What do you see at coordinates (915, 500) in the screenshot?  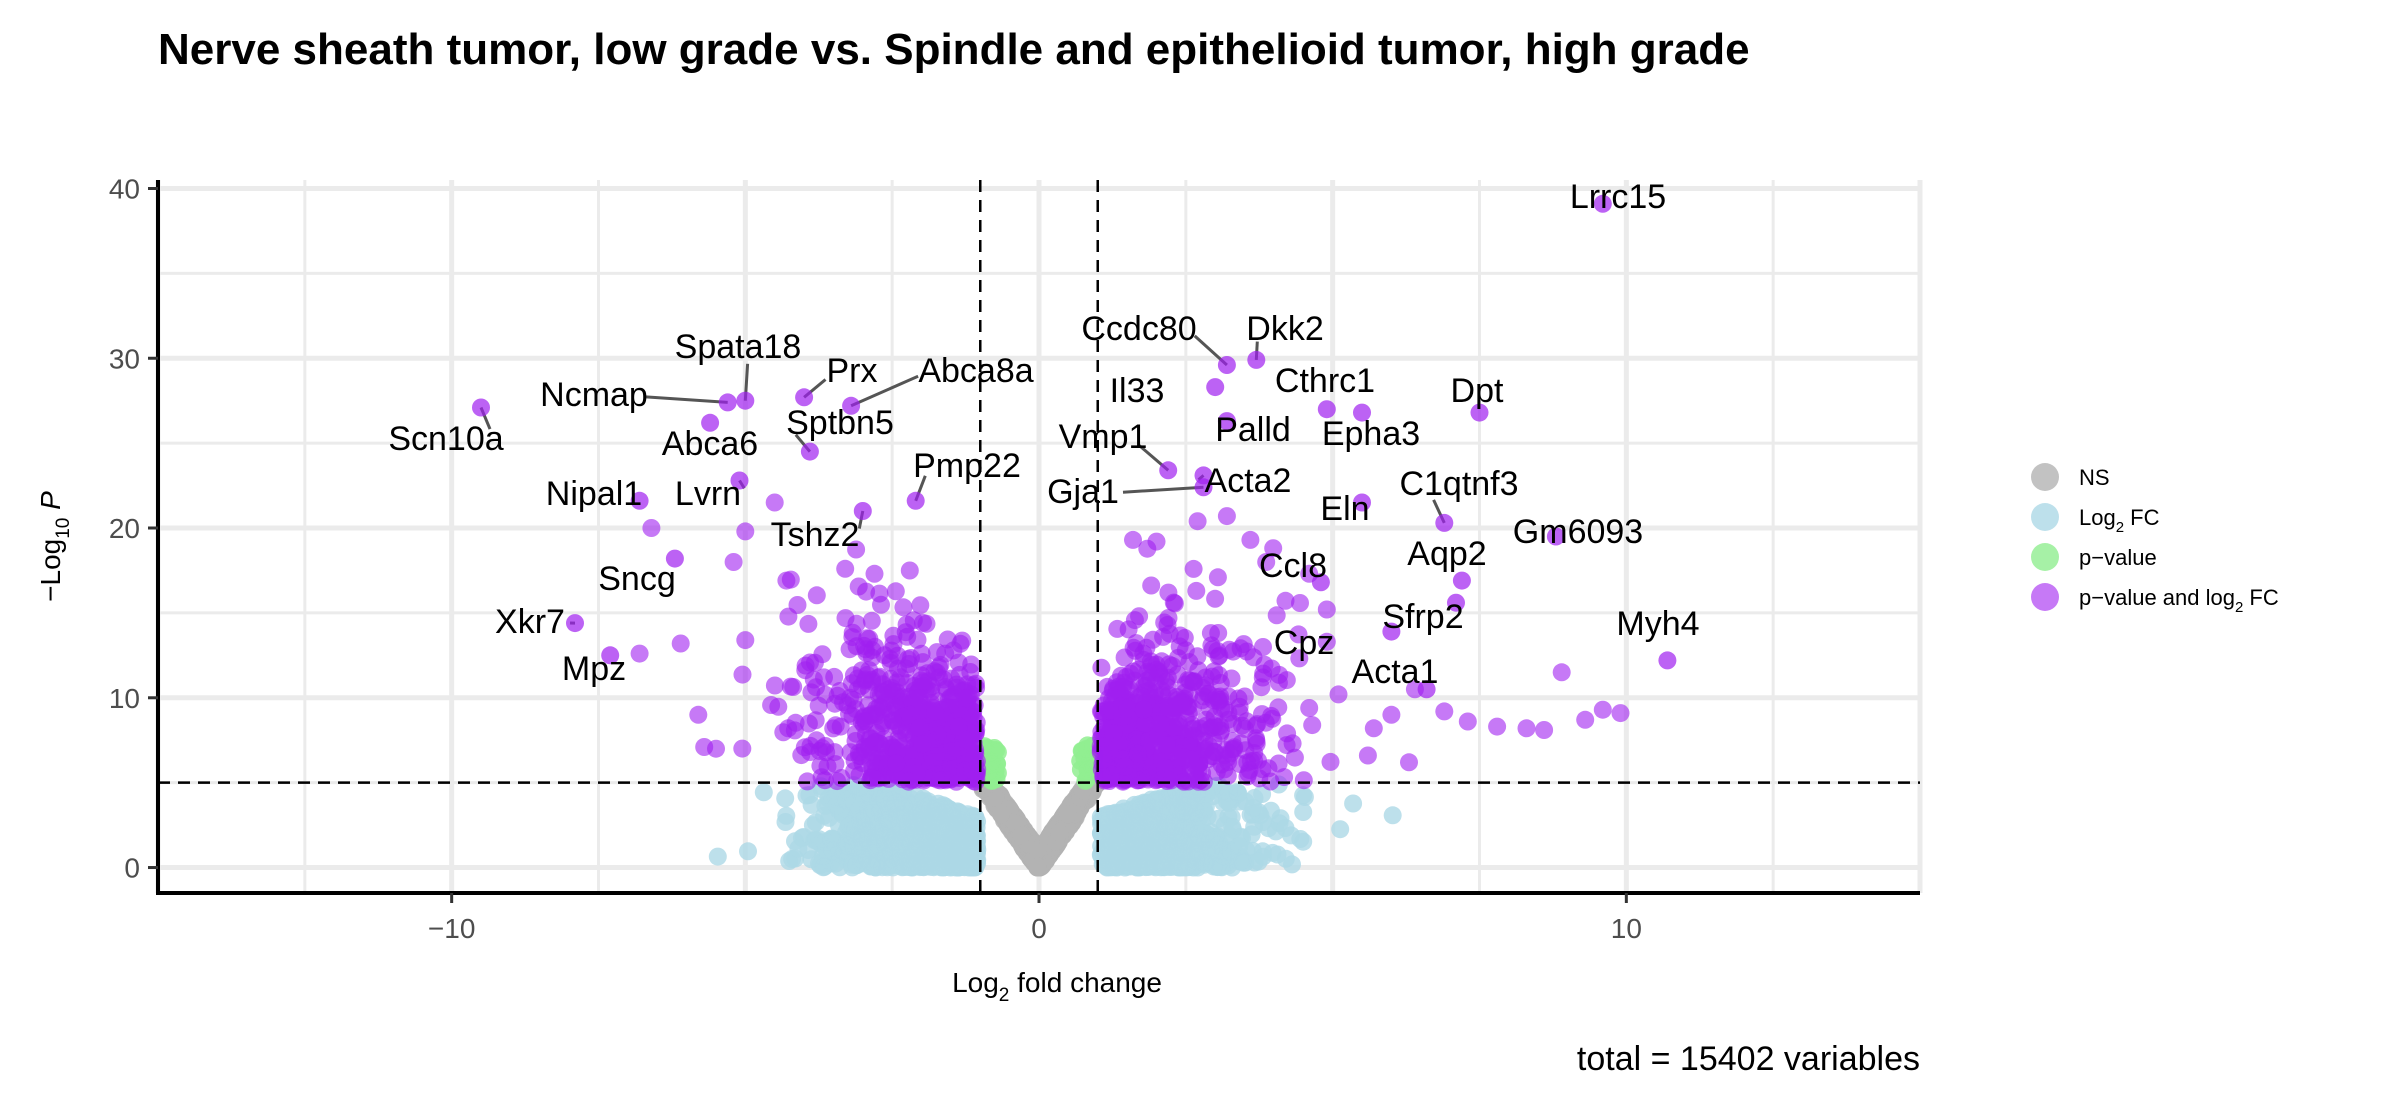 I see `gene-point-pmp22` at bounding box center [915, 500].